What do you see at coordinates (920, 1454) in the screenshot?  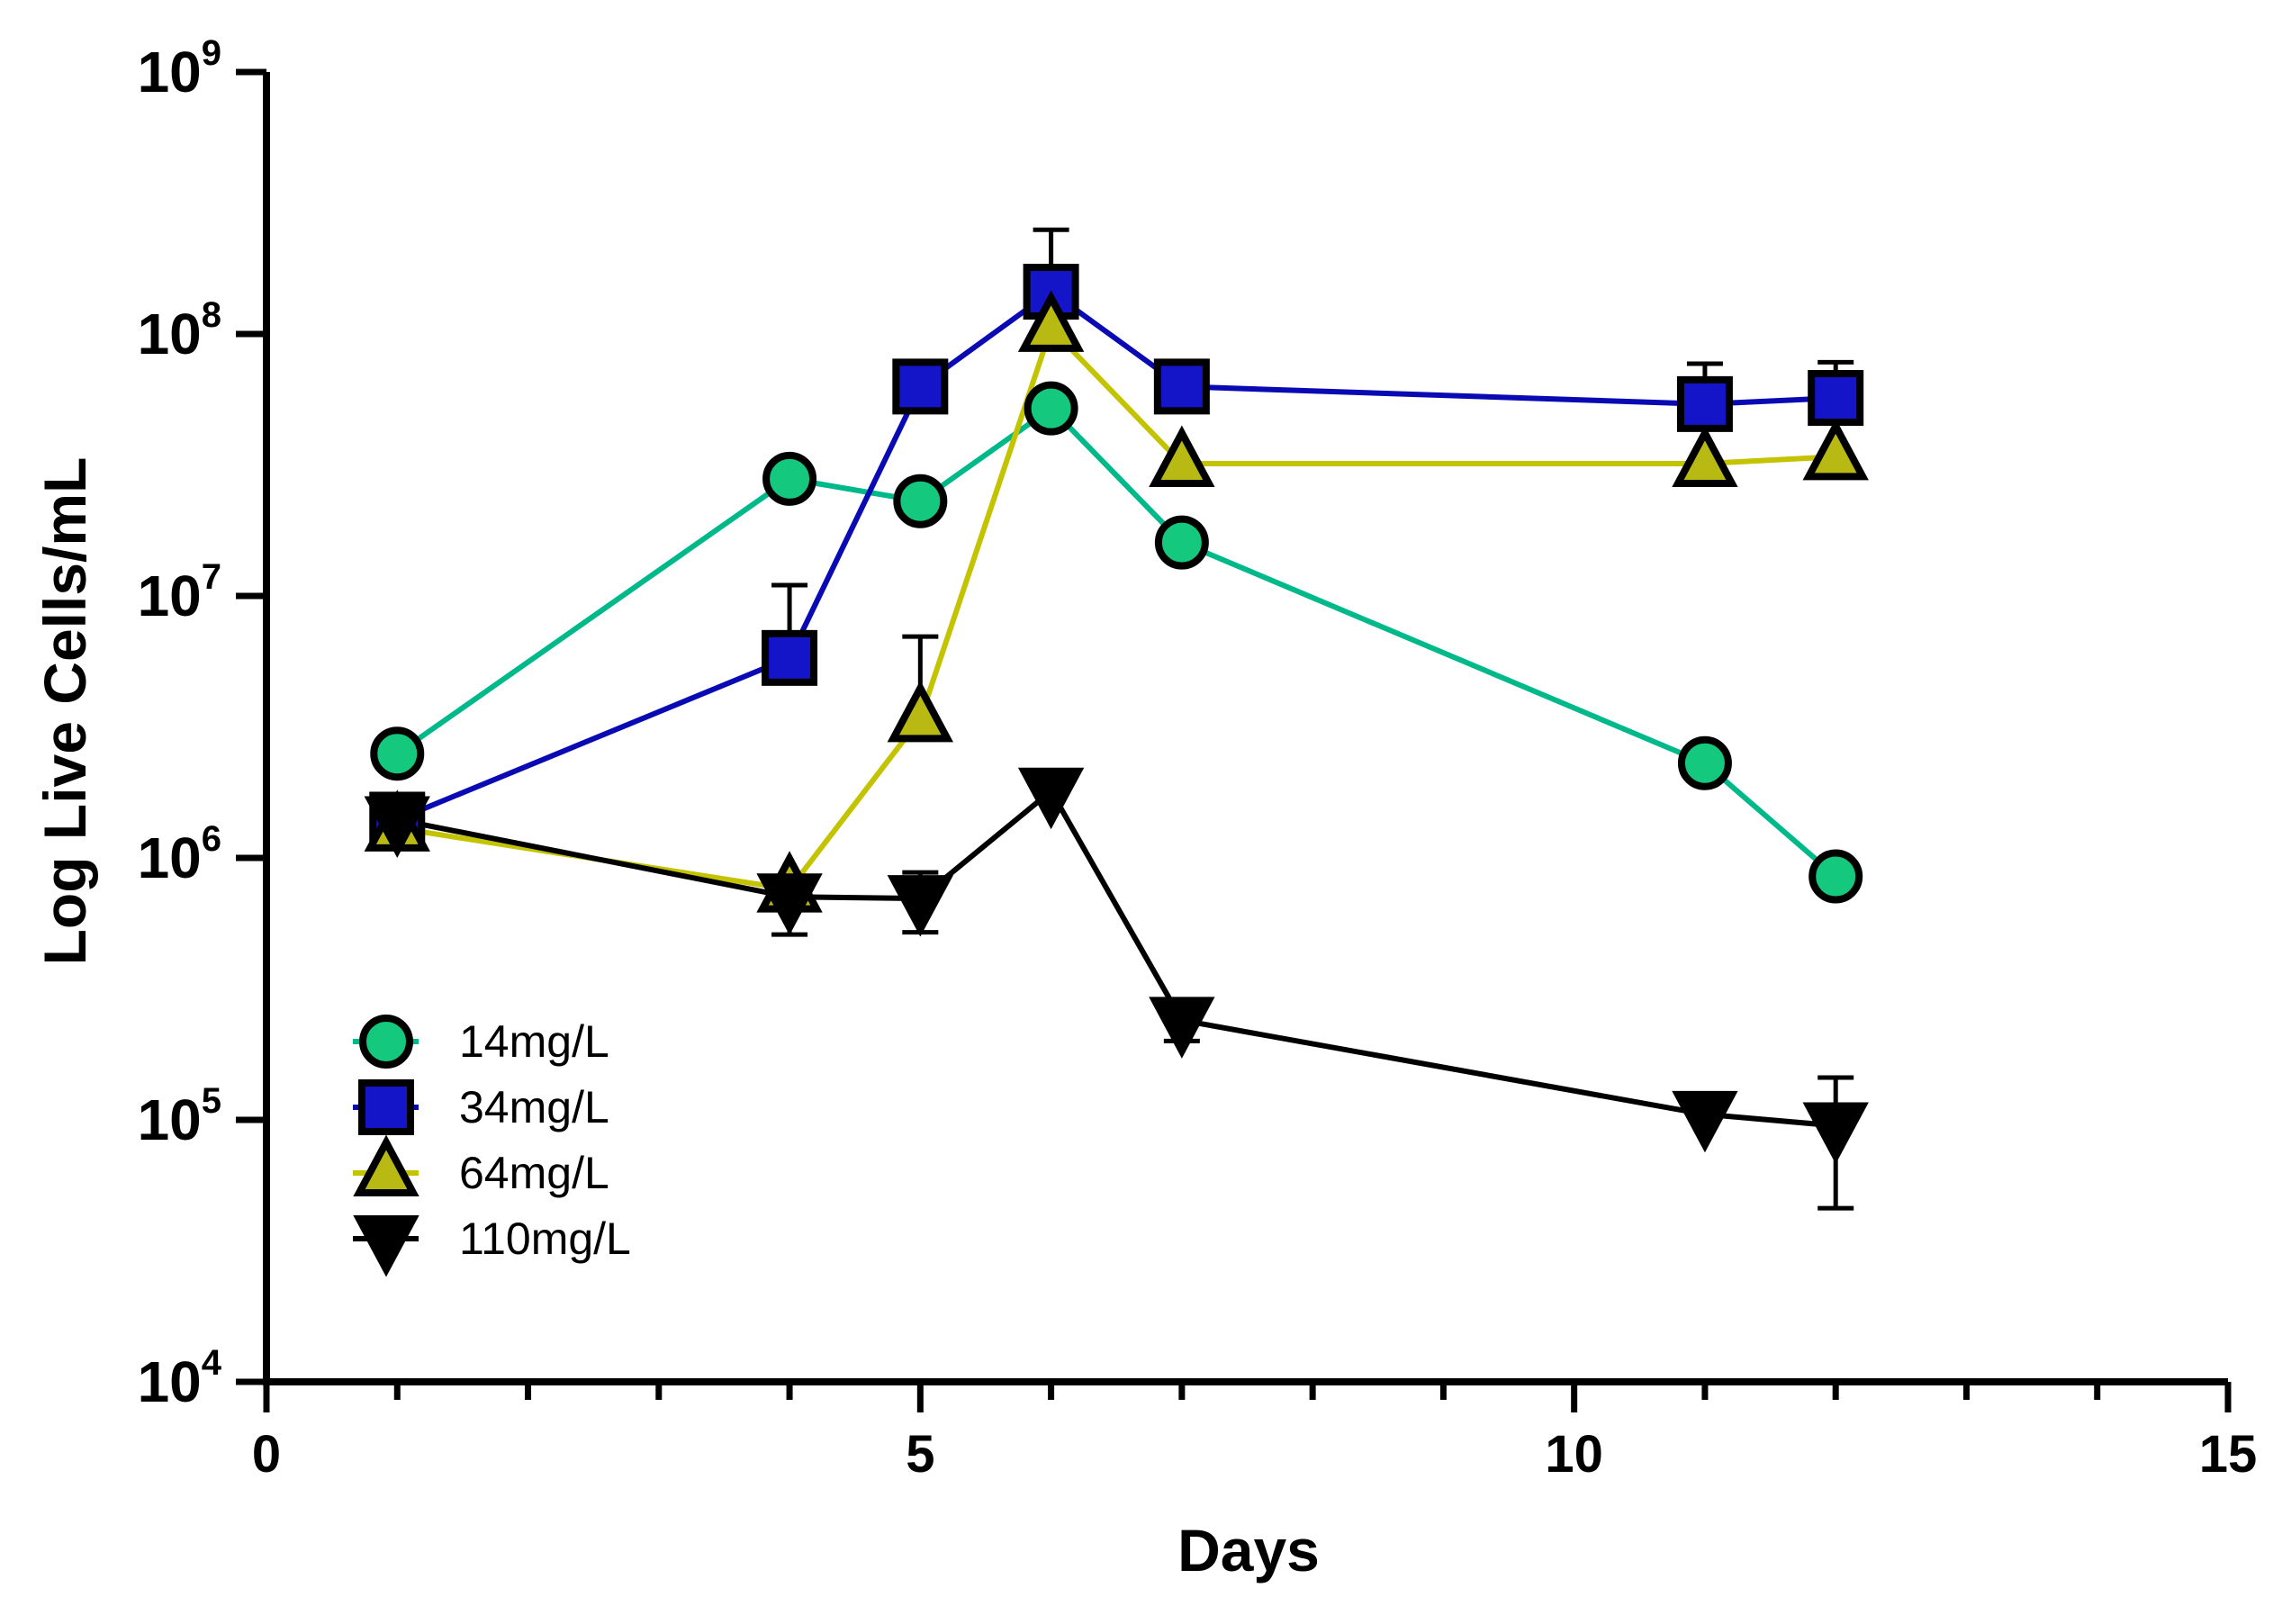 I see `x-tick-label: 5` at bounding box center [920, 1454].